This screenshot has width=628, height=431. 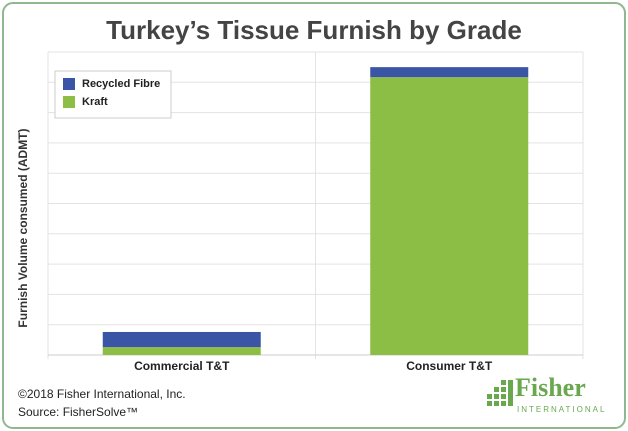 What do you see at coordinates (561, 409) in the screenshot?
I see `logo-sub: INTERNATIONAL` at bounding box center [561, 409].